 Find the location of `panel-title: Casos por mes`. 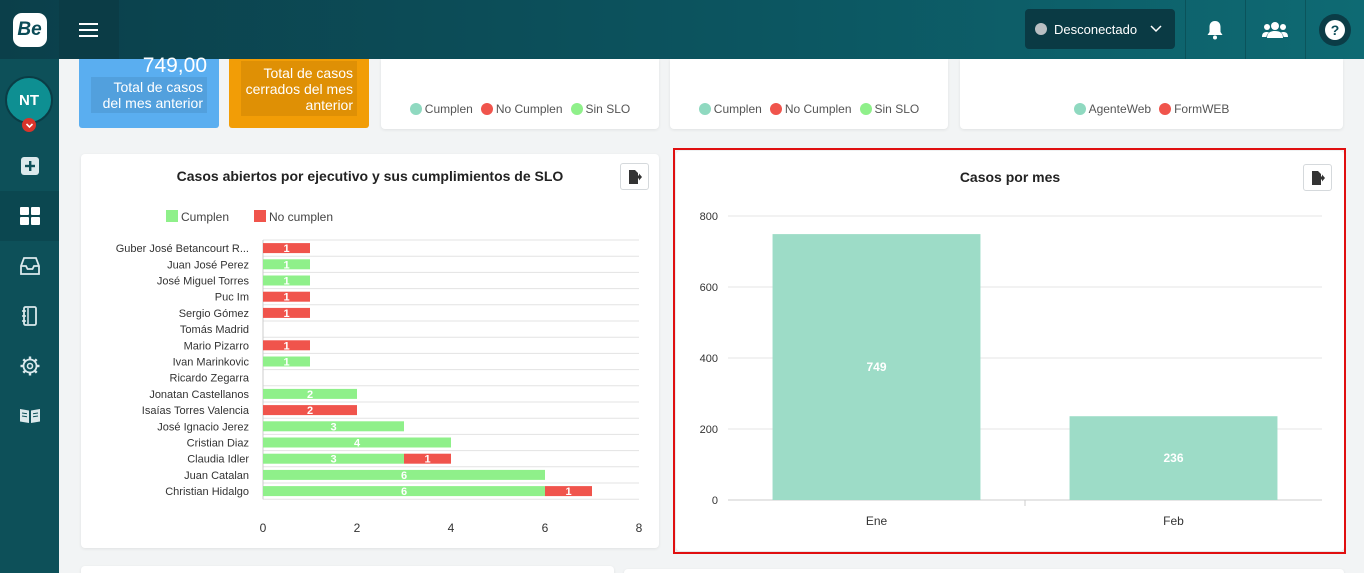

panel-title: Casos por mes is located at coordinates (1010, 177).